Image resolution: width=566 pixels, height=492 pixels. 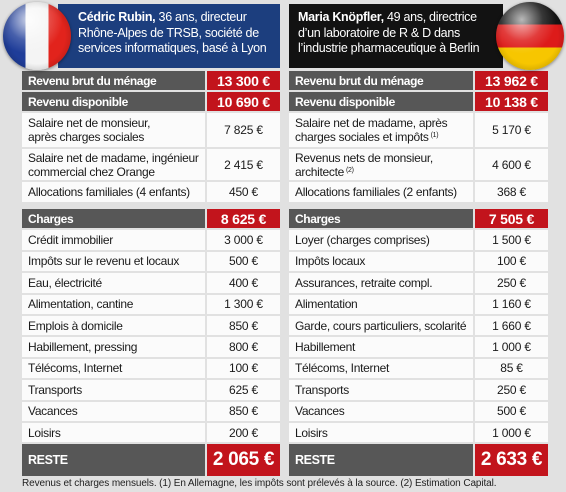 What do you see at coordinates (381, 390) in the screenshot?
I see `expense-label: Transports` at bounding box center [381, 390].